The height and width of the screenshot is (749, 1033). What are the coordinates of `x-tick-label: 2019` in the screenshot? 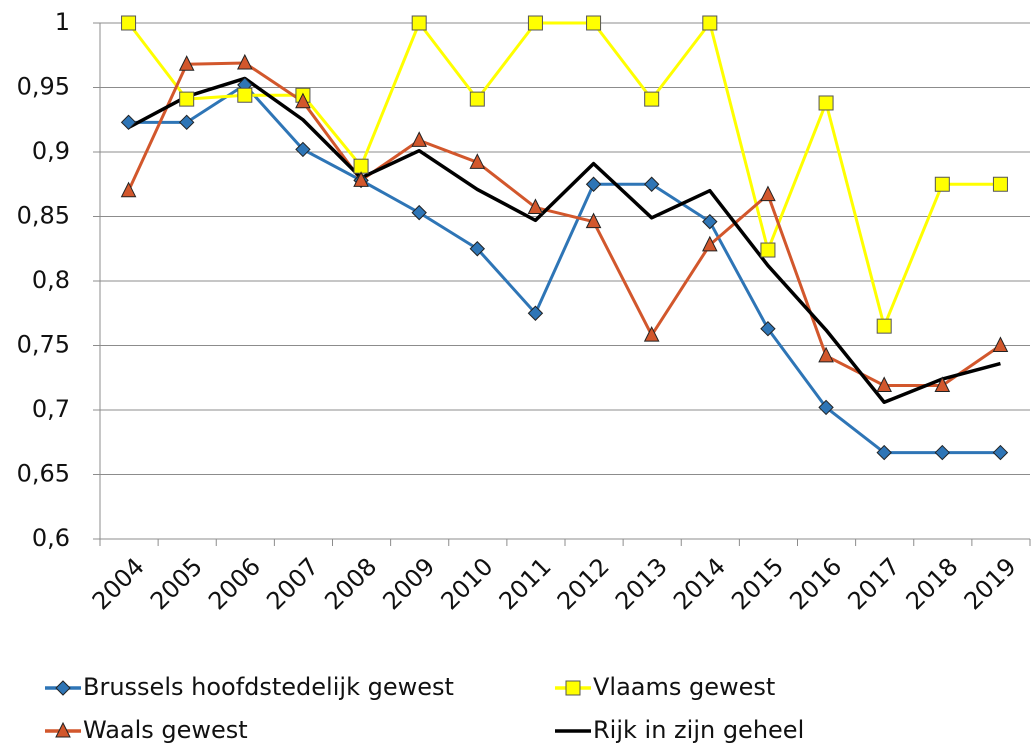 It's located at (990, 583).